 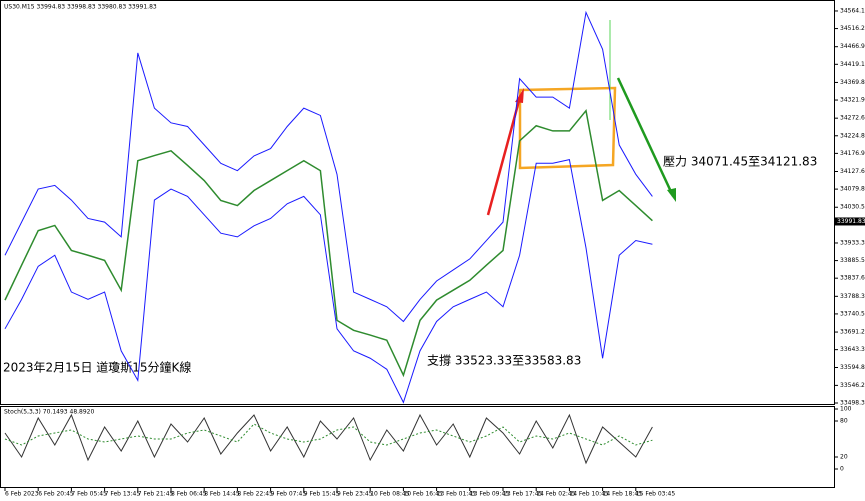 I want to click on annotation: 壓力 34071.45至34121.83, so click(x=740, y=162).